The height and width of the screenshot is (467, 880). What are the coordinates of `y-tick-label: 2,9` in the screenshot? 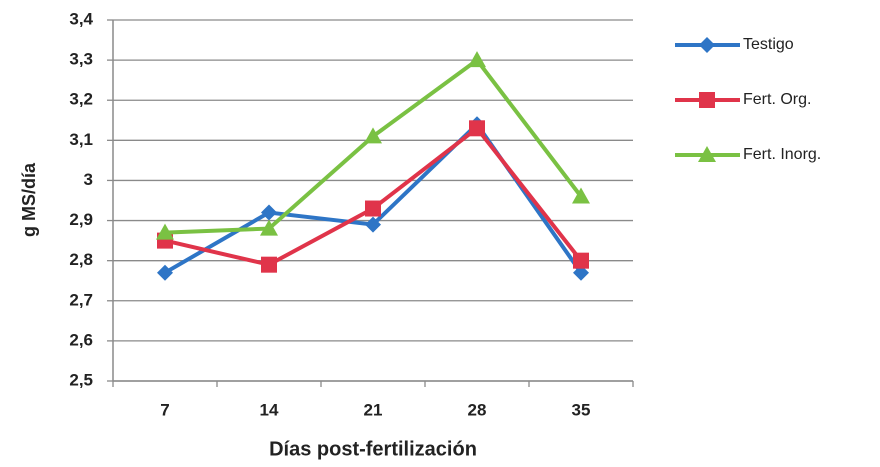 It's located at (81, 219).